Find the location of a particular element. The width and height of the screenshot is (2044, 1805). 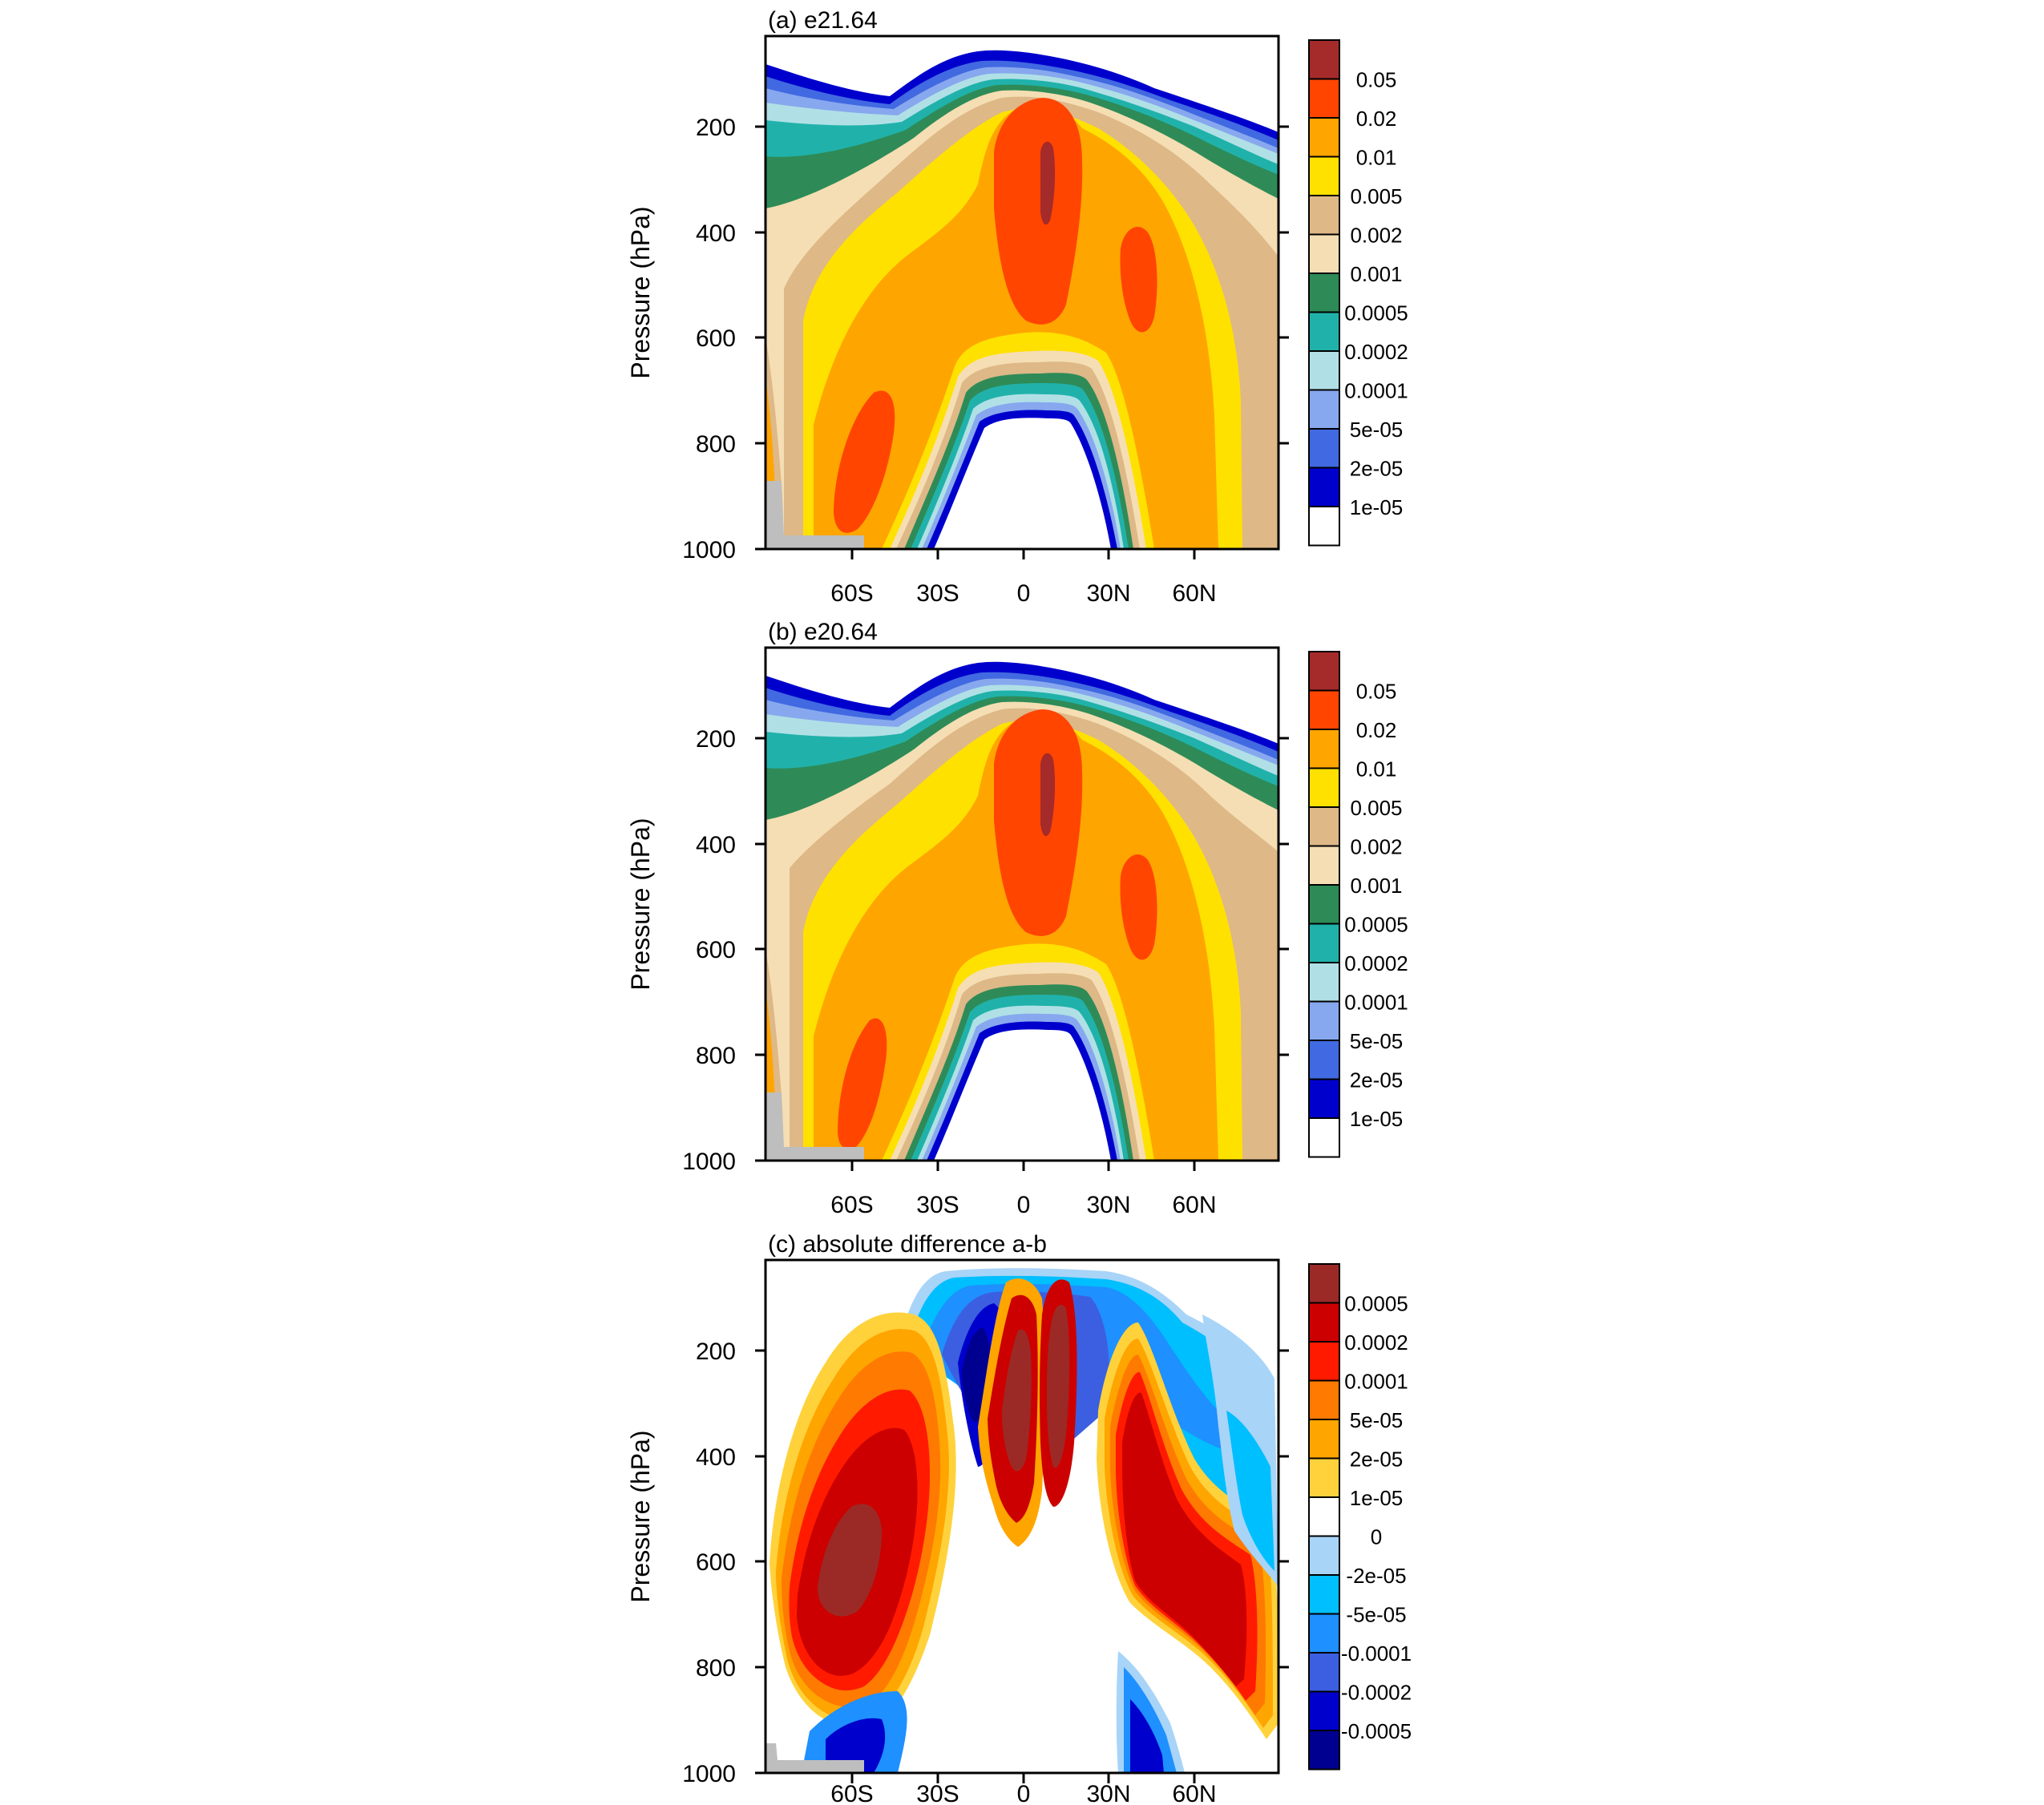

panel-title: (b) e20.64 is located at coordinates (823, 632).